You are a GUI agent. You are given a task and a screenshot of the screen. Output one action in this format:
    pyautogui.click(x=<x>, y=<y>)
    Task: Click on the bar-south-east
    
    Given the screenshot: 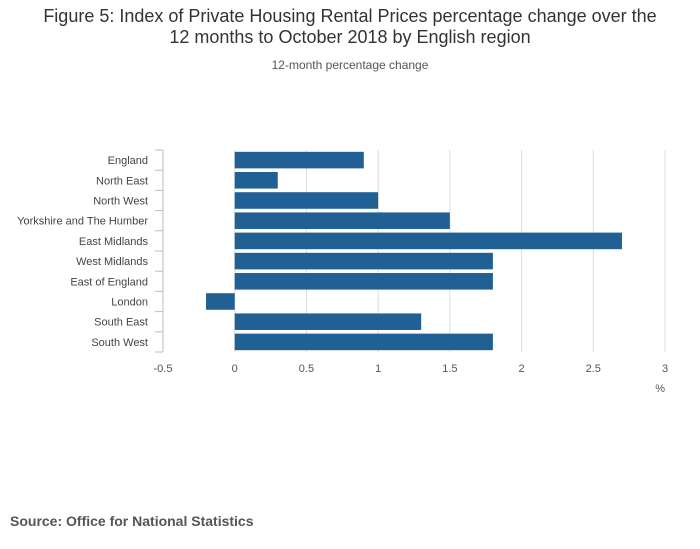 What is the action you would take?
    pyautogui.click(x=328, y=321)
    